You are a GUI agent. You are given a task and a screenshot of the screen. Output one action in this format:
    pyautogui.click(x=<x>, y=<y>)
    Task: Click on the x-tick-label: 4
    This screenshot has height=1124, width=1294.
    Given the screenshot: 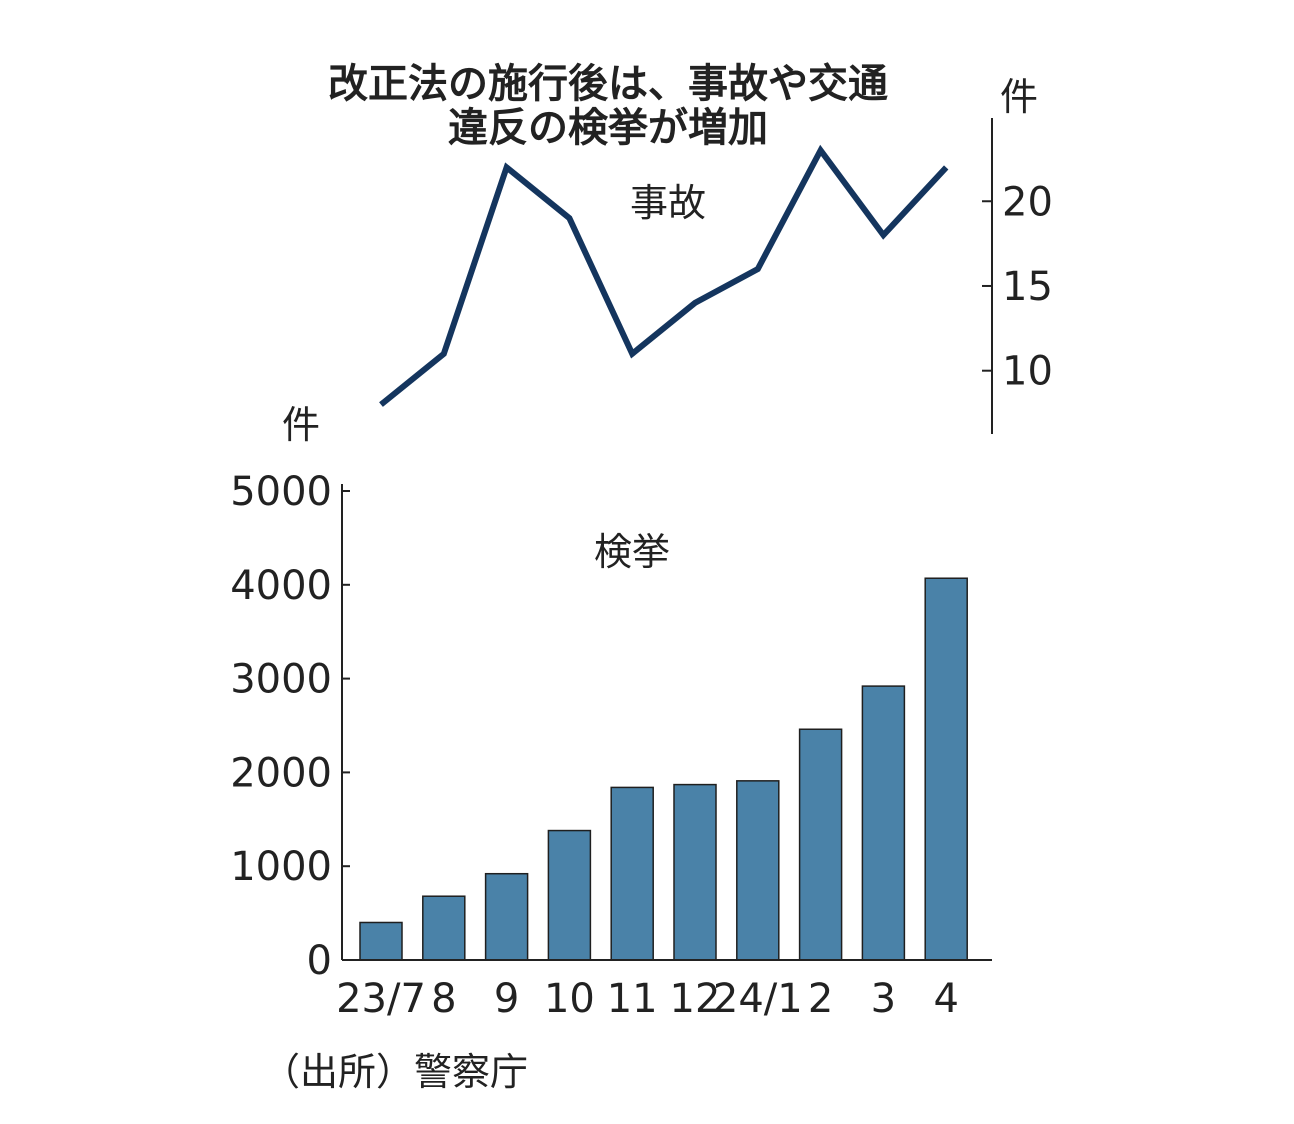 What is the action you would take?
    pyautogui.click(x=945, y=999)
    